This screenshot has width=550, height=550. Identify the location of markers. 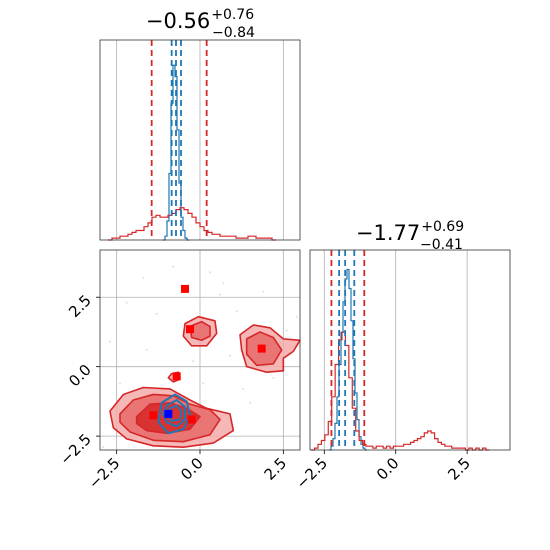
(207, 354).